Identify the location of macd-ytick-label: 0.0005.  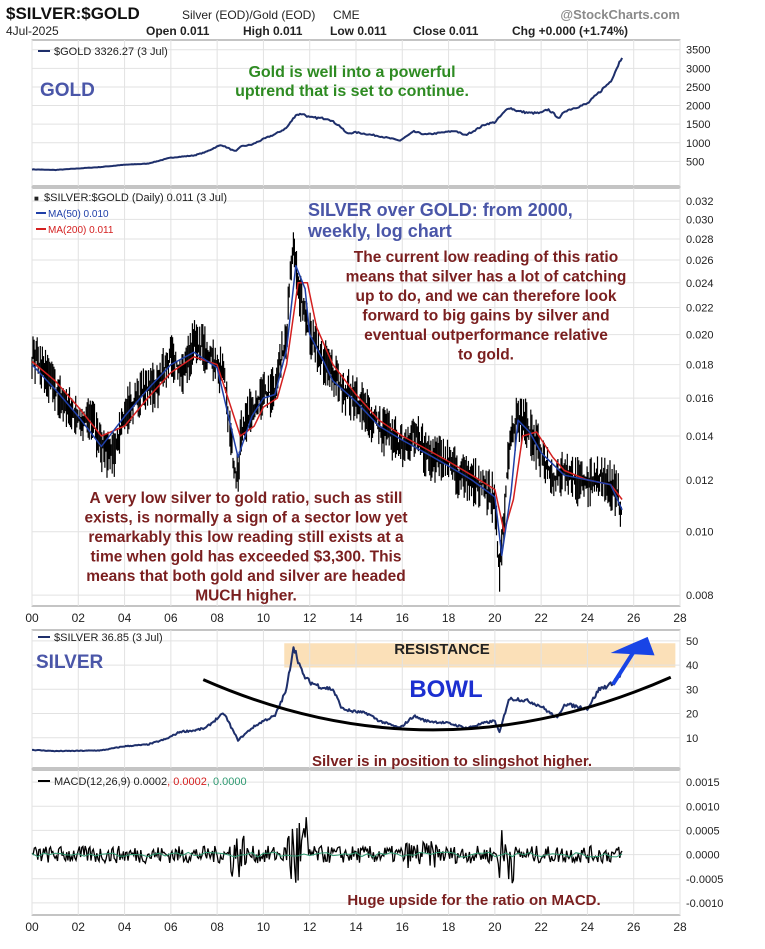
(703, 831).